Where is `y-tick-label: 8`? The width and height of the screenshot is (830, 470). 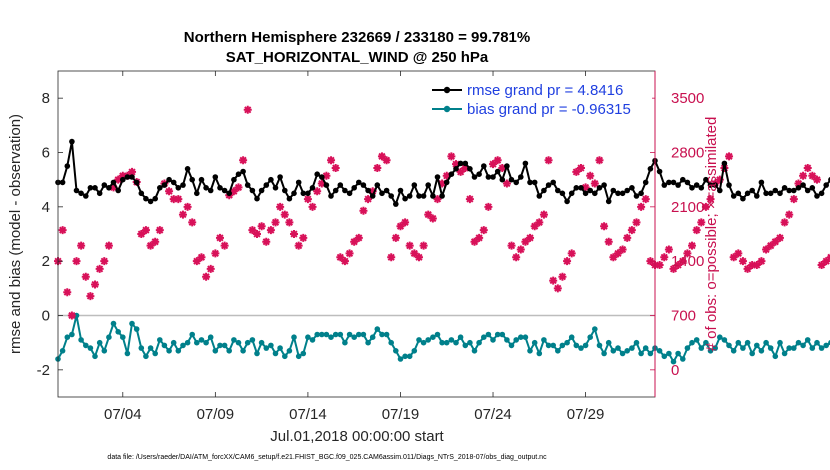
y-tick-label: 8 is located at coordinates (46, 98).